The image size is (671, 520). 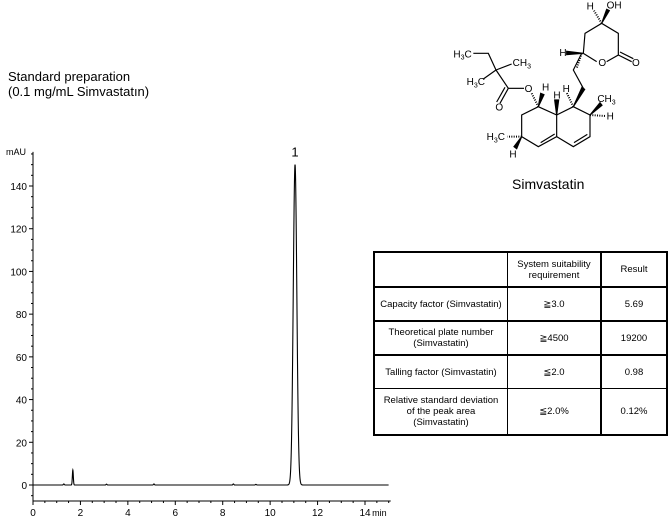 What do you see at coordinates (365, 513) in the screenshot?
I see `x-tick-label: 14` at bounding box center [365, 513].